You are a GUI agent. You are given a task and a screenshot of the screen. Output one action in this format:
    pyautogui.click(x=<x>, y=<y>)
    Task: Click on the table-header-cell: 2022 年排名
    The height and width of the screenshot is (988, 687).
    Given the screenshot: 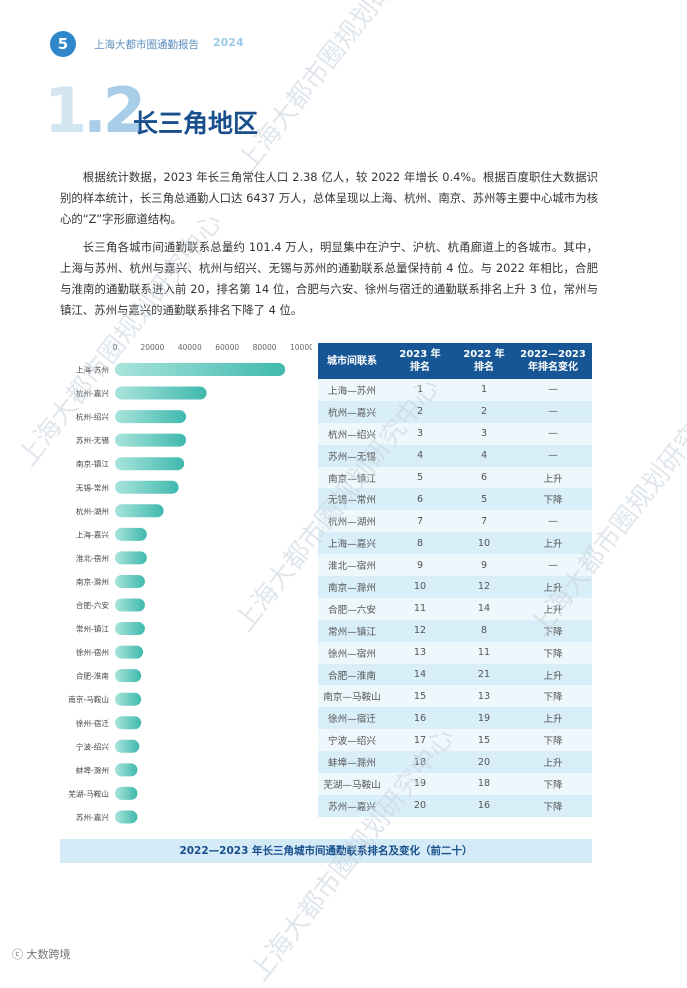 What is the action you would take?
    pyautogui.click(x=484, y=361)
    